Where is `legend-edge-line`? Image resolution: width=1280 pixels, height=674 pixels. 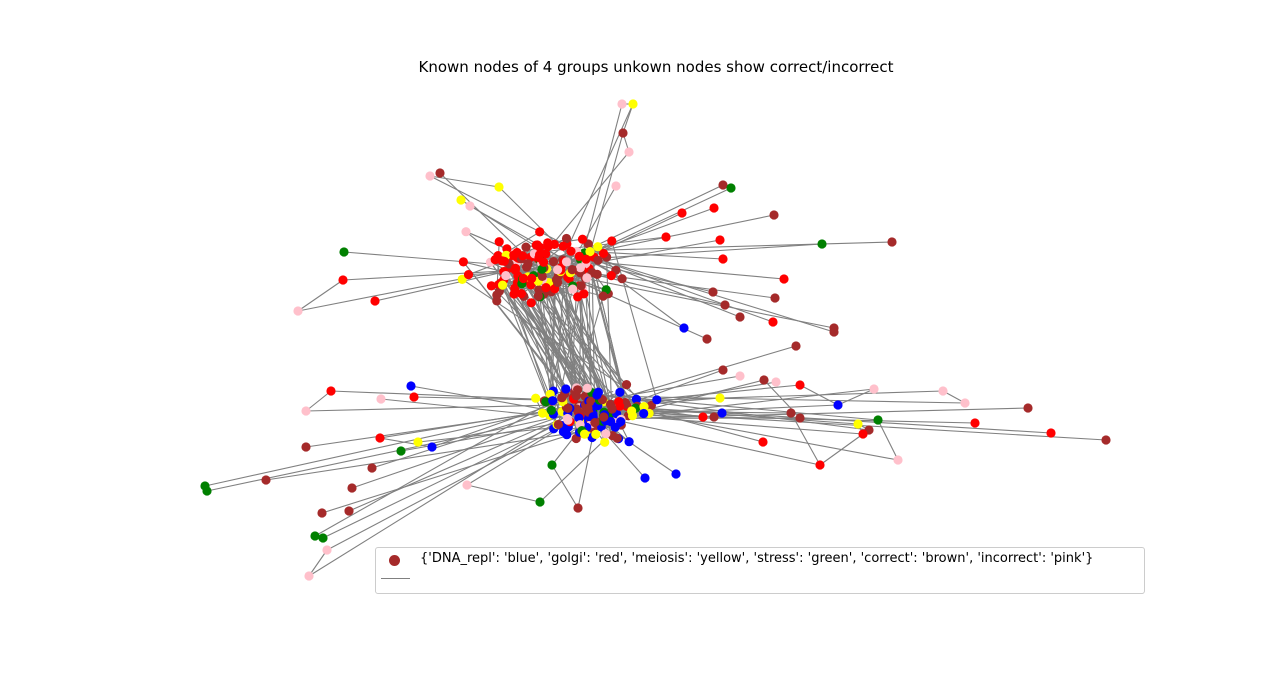
legend-edge-line is located at coordinates (395, 578).